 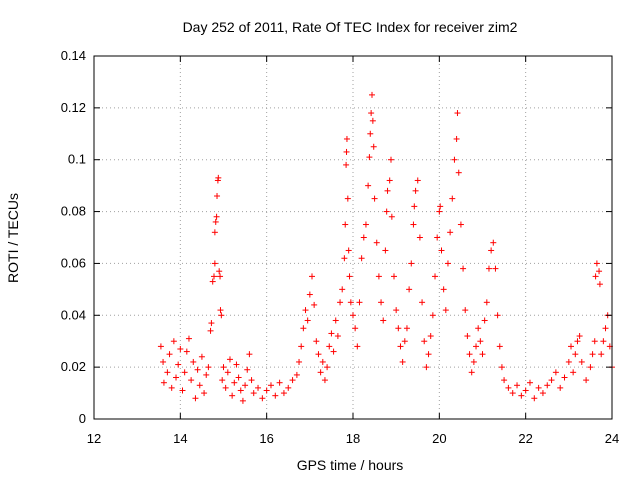 I want to click on x-axis-label: GPS time / hours, so click(x=350, y=465).